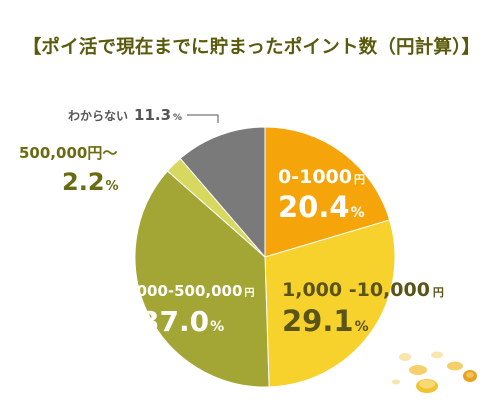  What do you see at coordinates (177, 118) in the screenshot?
I see `slice-percent-4: %` at bounding box center [177, 118].